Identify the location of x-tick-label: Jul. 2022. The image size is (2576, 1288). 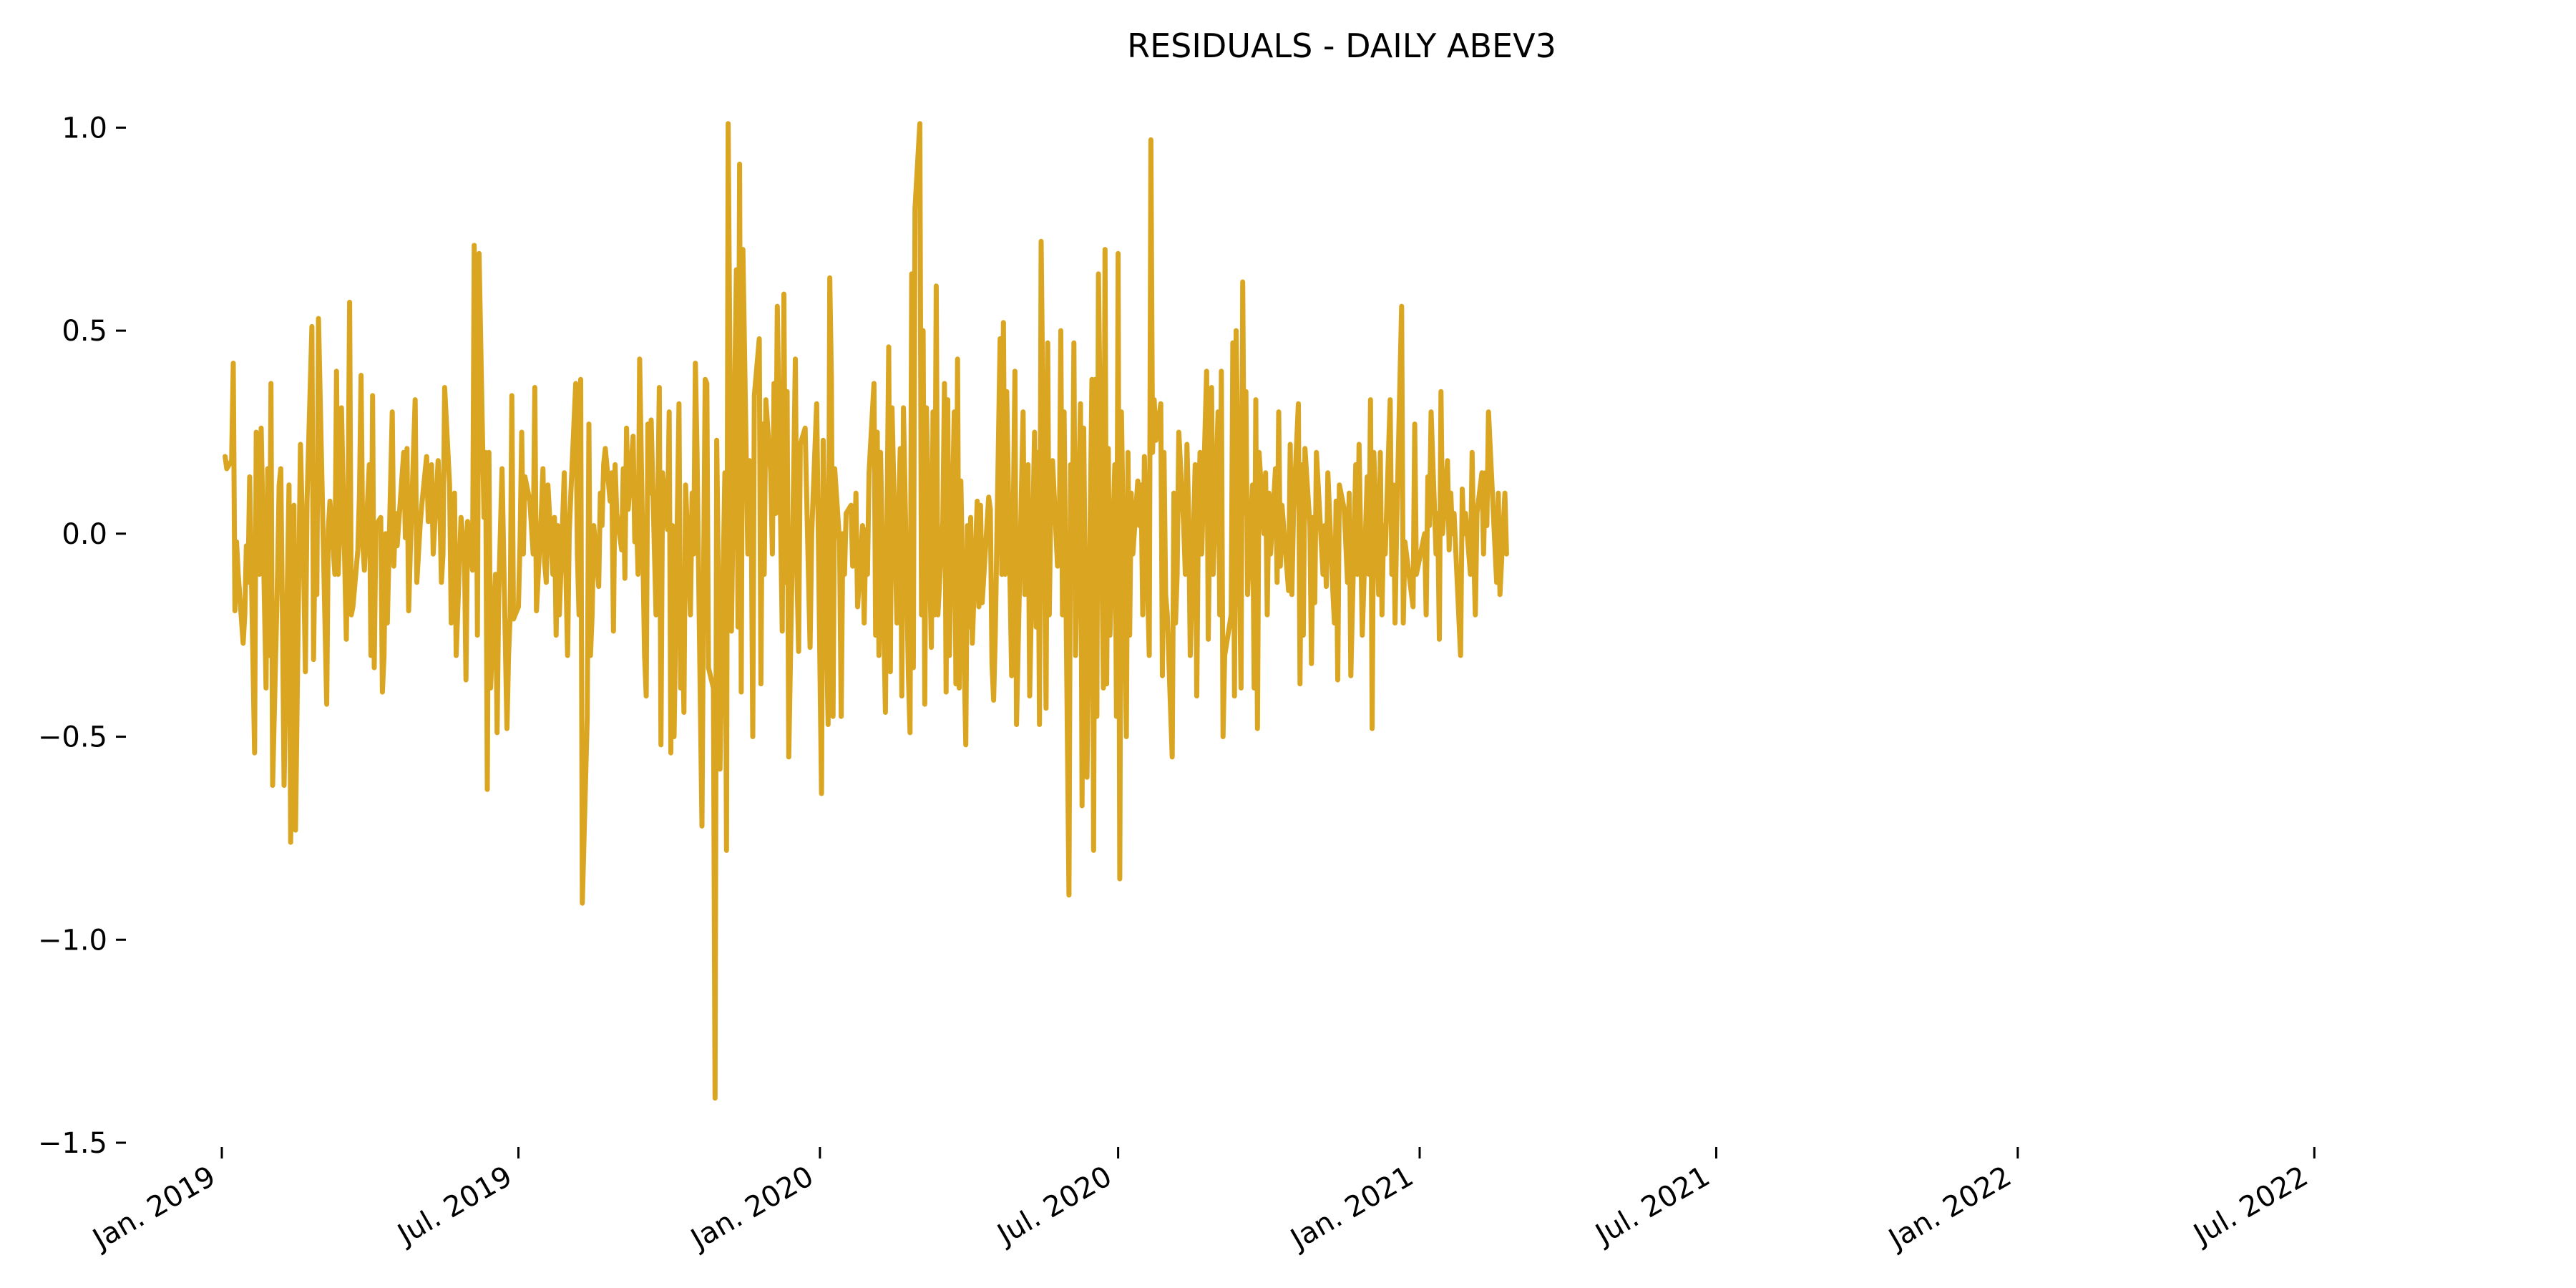
(2250, 1206).